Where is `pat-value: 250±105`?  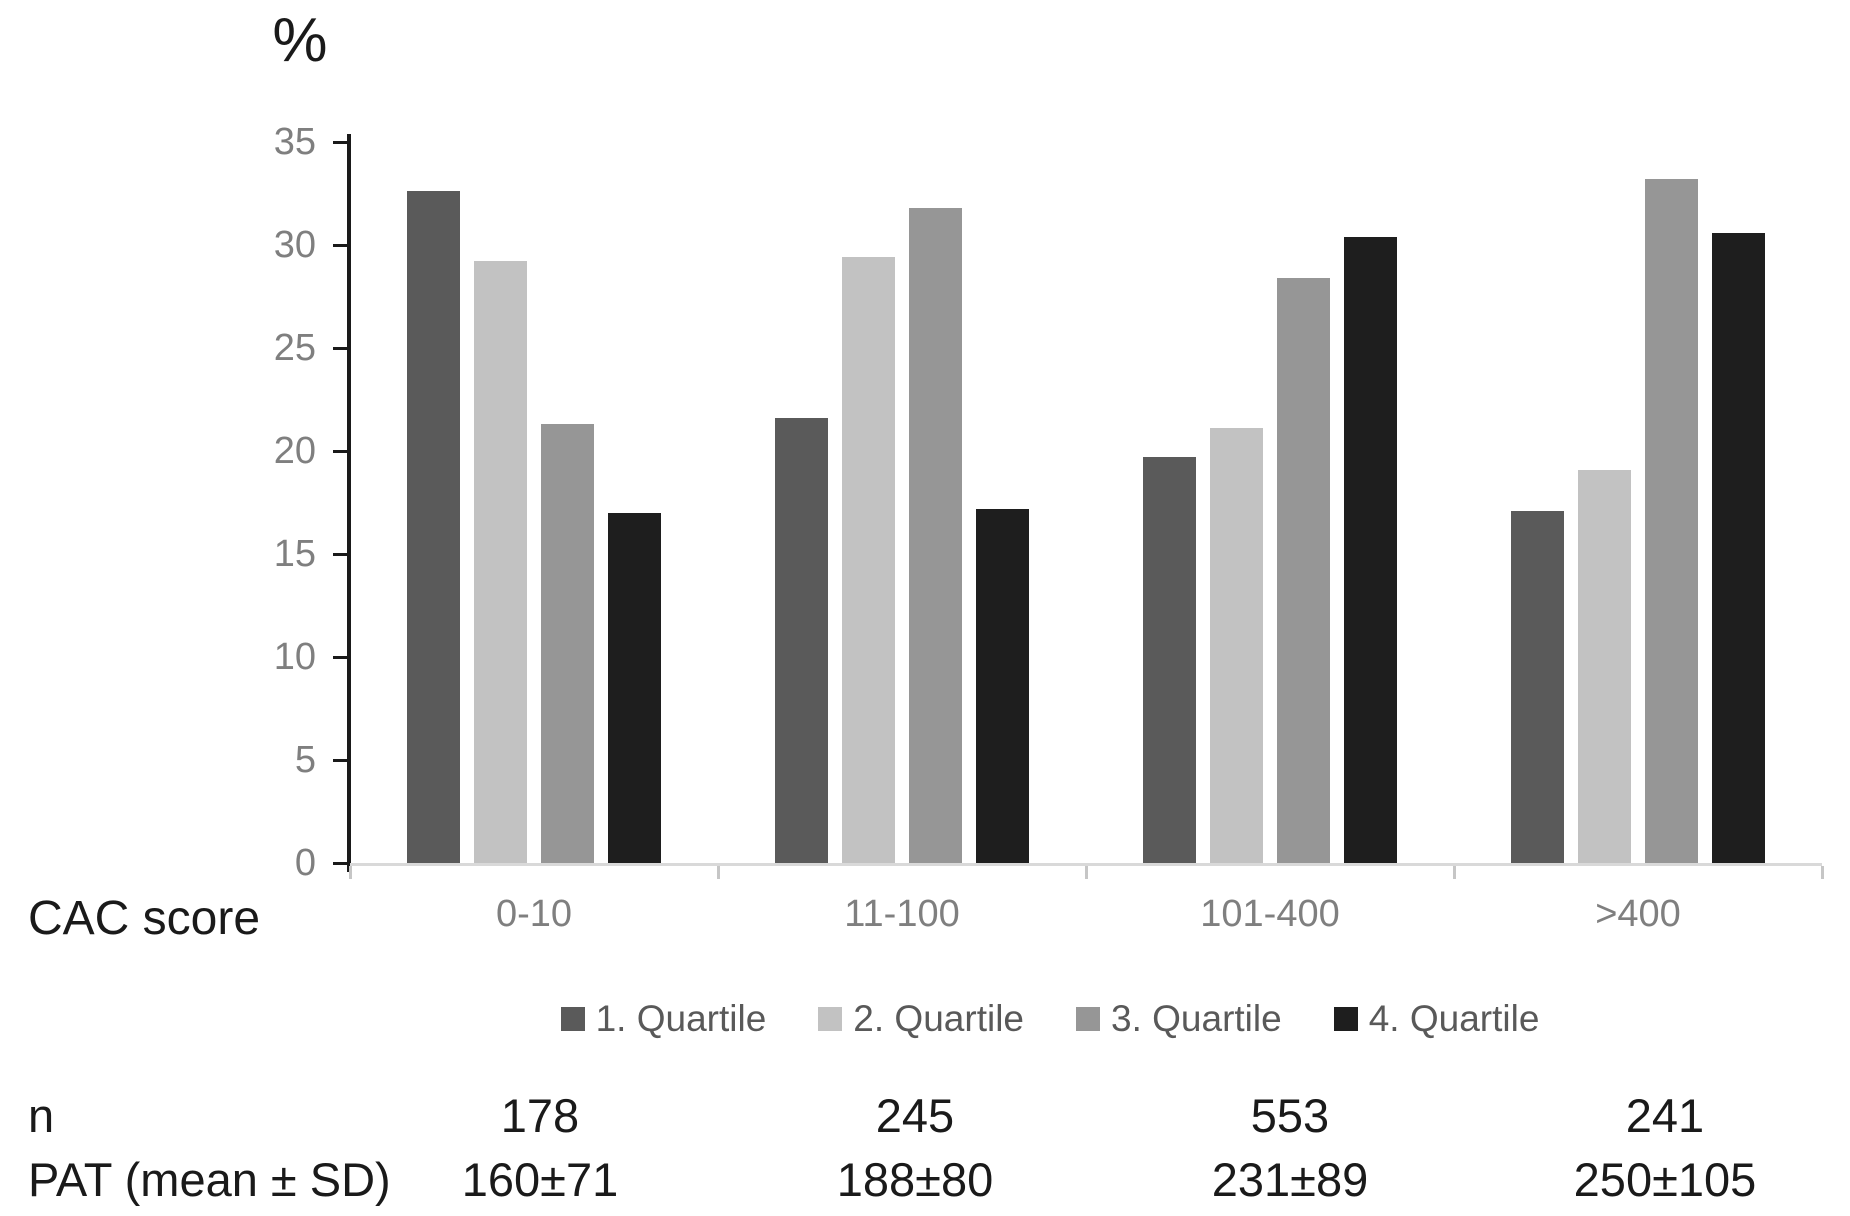
pat-value: 250±105 is located at coordinates (1665, 1179).